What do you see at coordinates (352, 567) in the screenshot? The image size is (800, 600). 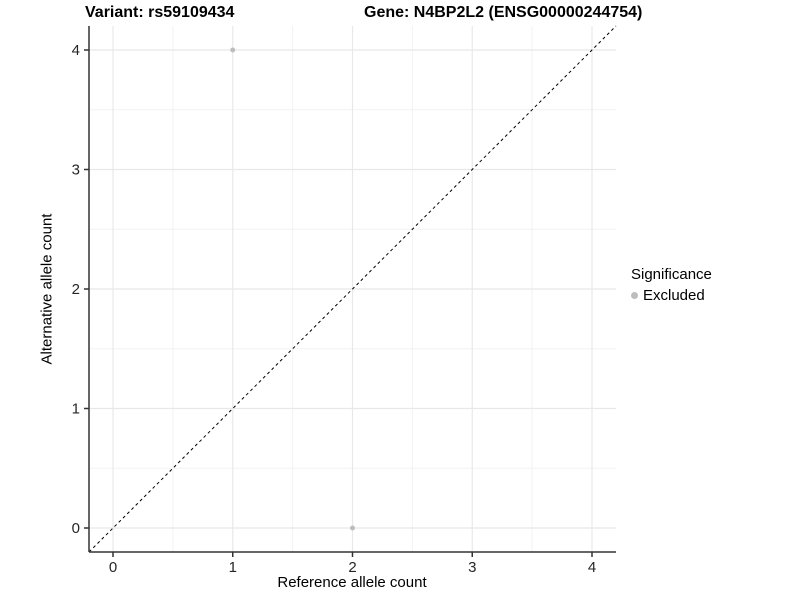 I see `x-tick-label: 2` at bounding box center [352, 567].